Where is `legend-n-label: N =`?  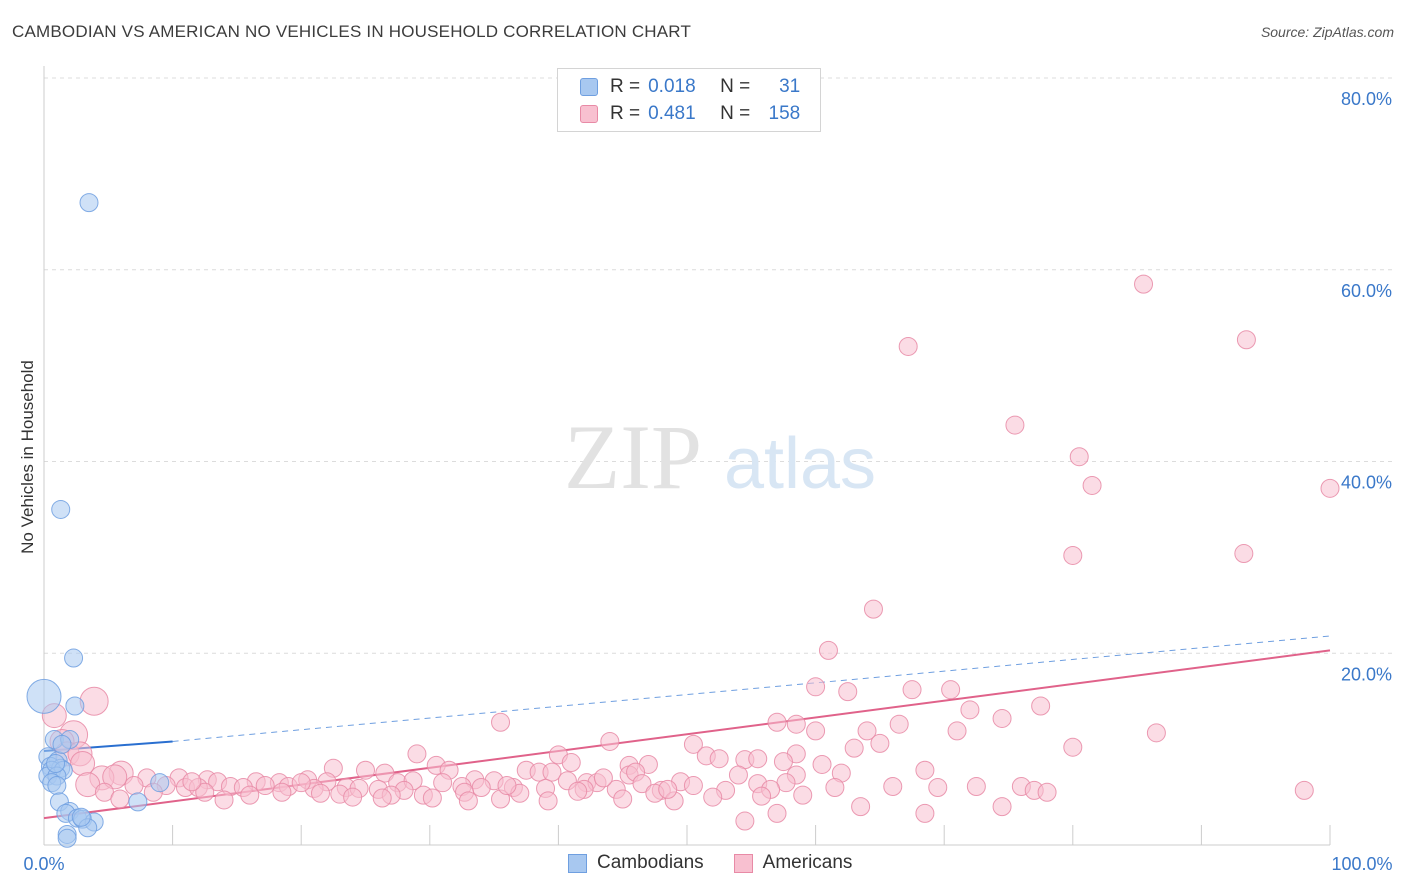
legend-n-label: N = is located at coordinates (735, 86).